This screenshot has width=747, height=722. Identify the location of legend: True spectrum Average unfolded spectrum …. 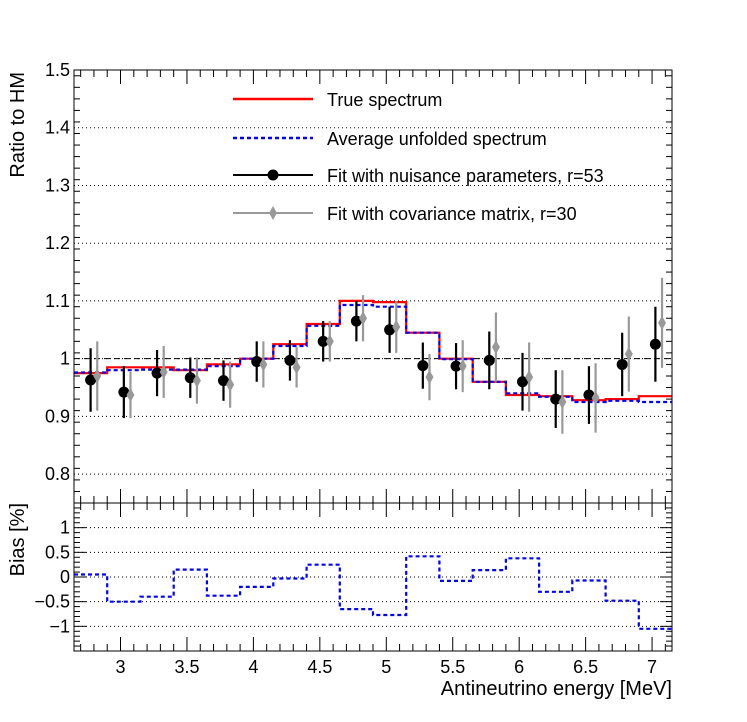
(418, 157).